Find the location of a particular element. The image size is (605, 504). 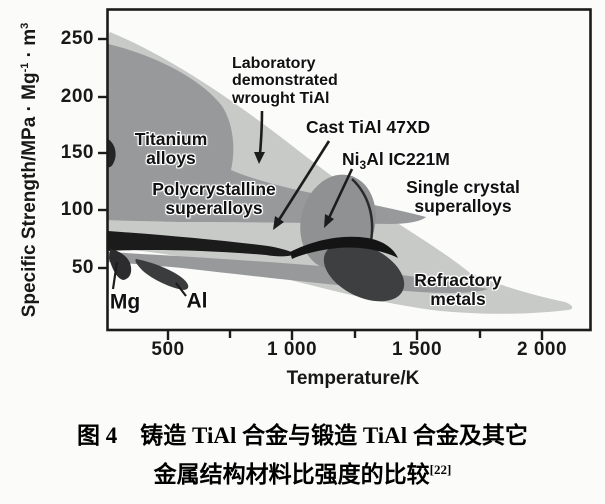

annotation-arrows is located at coordinates (232, 203).